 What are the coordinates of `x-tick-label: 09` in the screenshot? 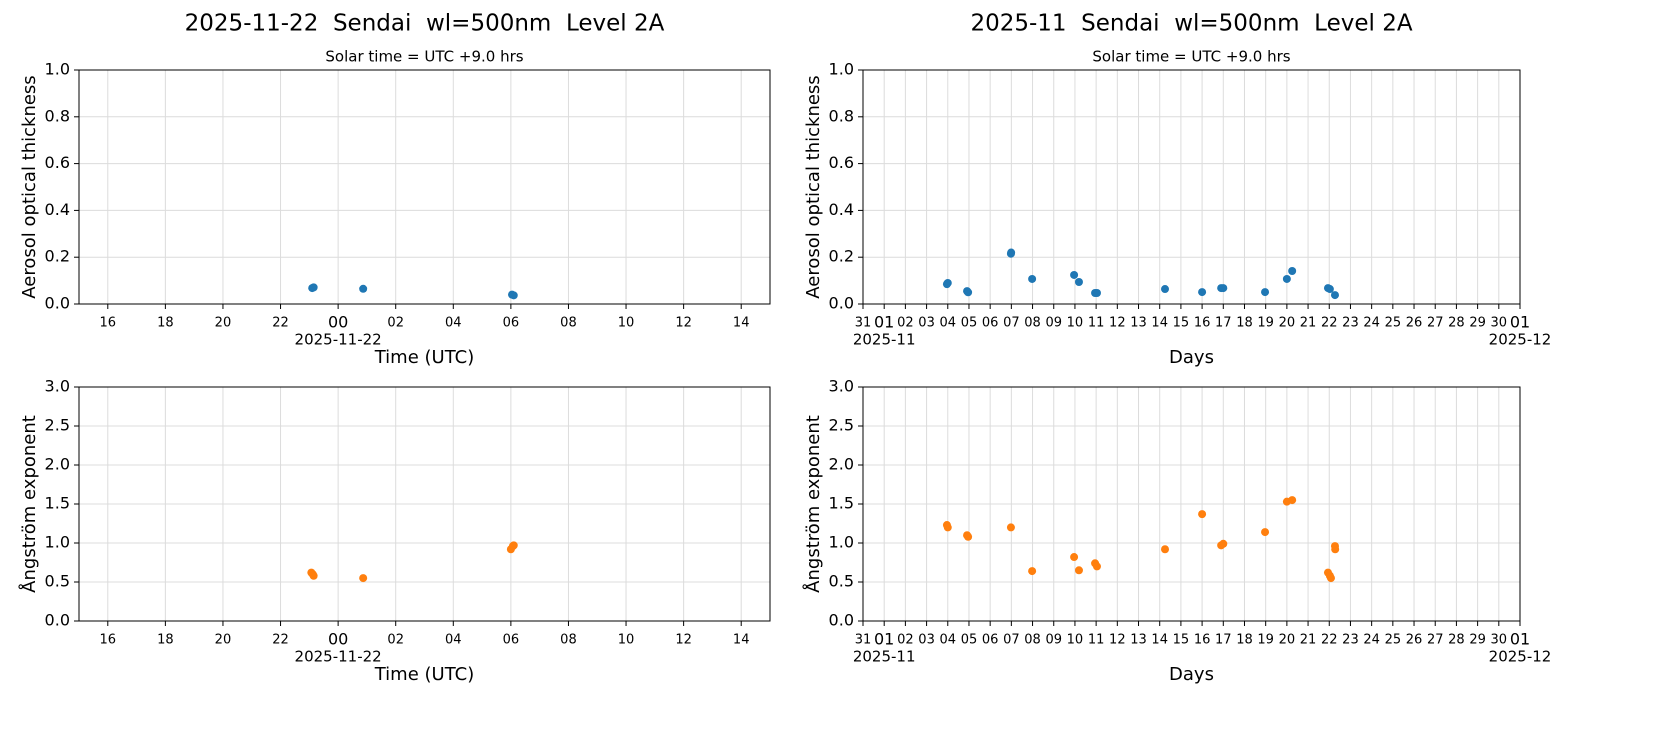 It's located at (1053, 323).